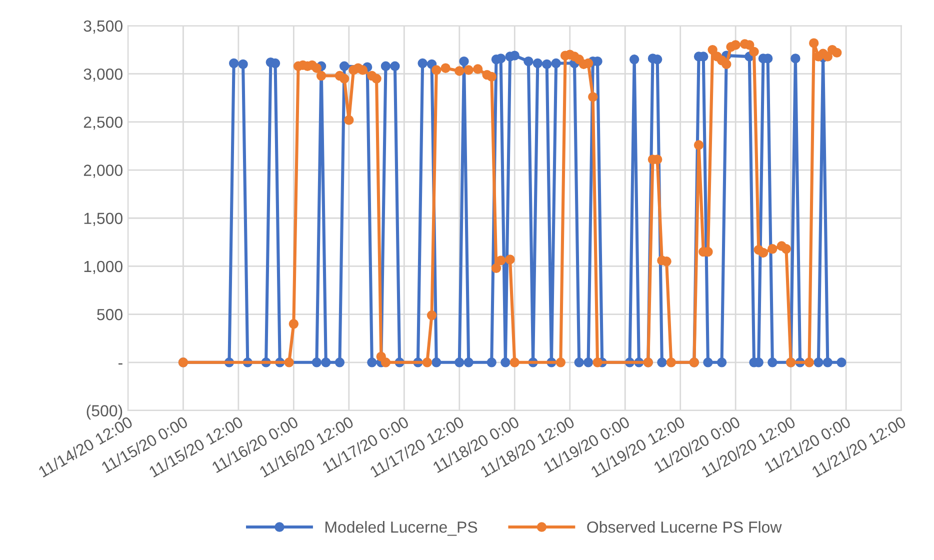 This screenshot has width=934, height=560. Describe the element at coordinates (103, 27) in the screenshot. I see `y-tick-label: 3,500` at that location.